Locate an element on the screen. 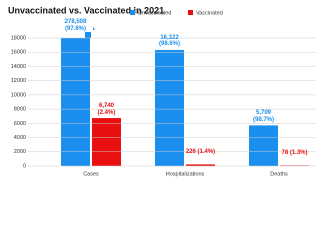  y-tick-label: 10000 is located at coordinates (18, 95).